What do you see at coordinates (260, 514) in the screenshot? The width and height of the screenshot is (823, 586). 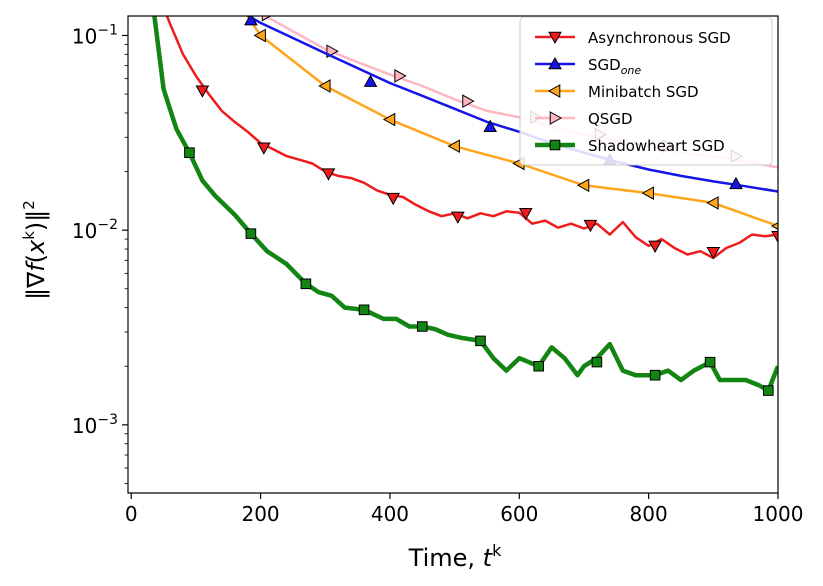 I see `x-tick-label: 200` at bounding box center [260, 514].